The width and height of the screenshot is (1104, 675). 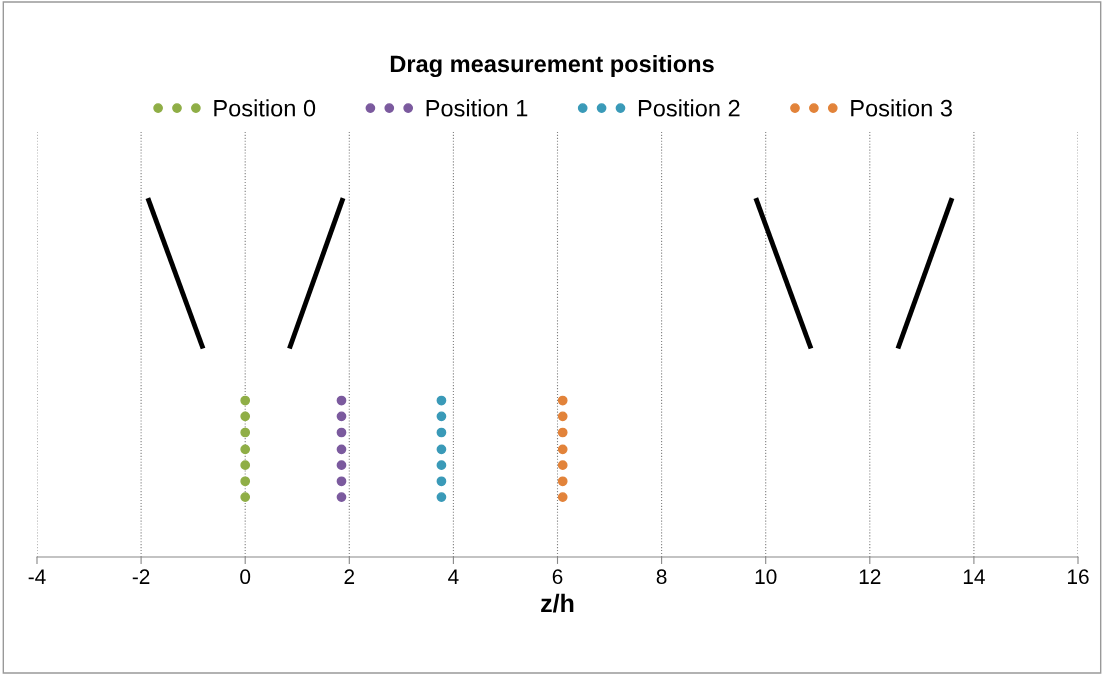 What do you see at coordinates (661, 577) in the screenshot?
I see `x-tick-label: 8` at bounding box center [661, 577].